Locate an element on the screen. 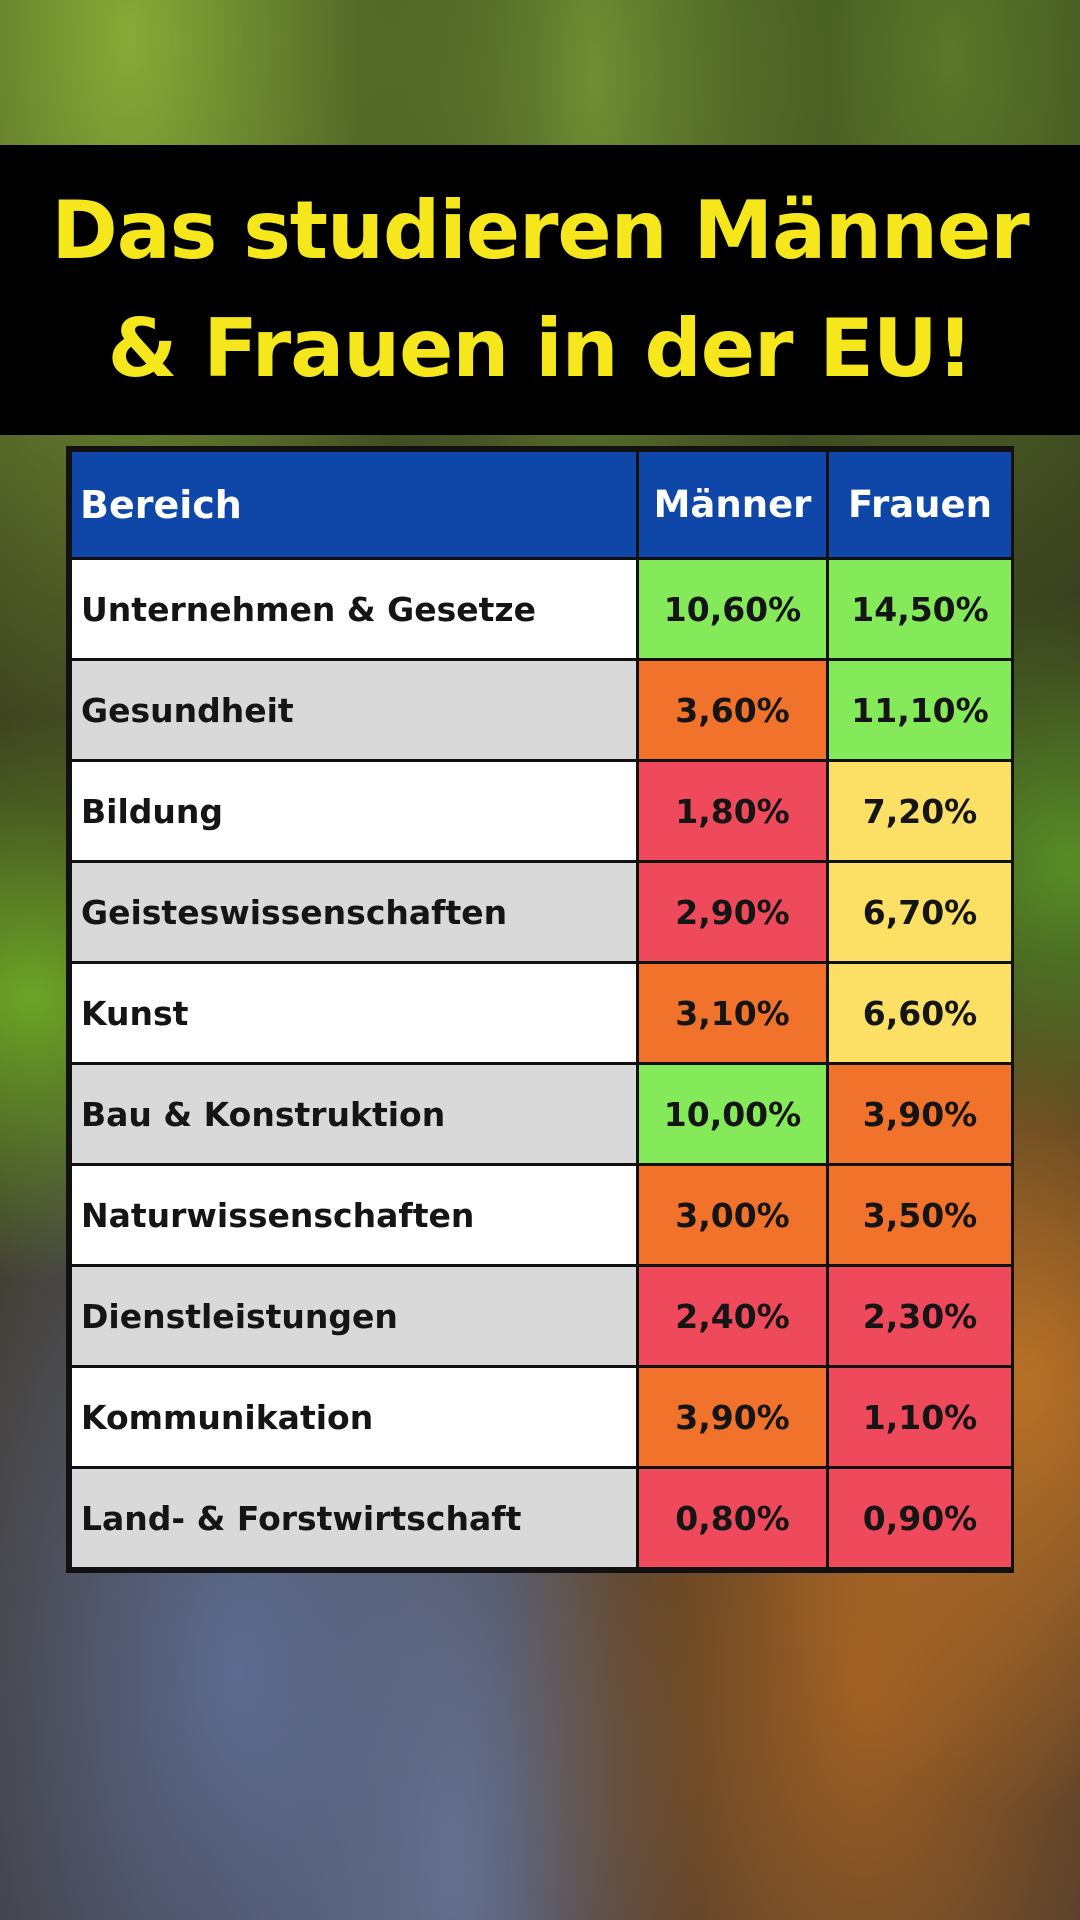  value-frauen: 11,10% is located at coordinates (920, 710).